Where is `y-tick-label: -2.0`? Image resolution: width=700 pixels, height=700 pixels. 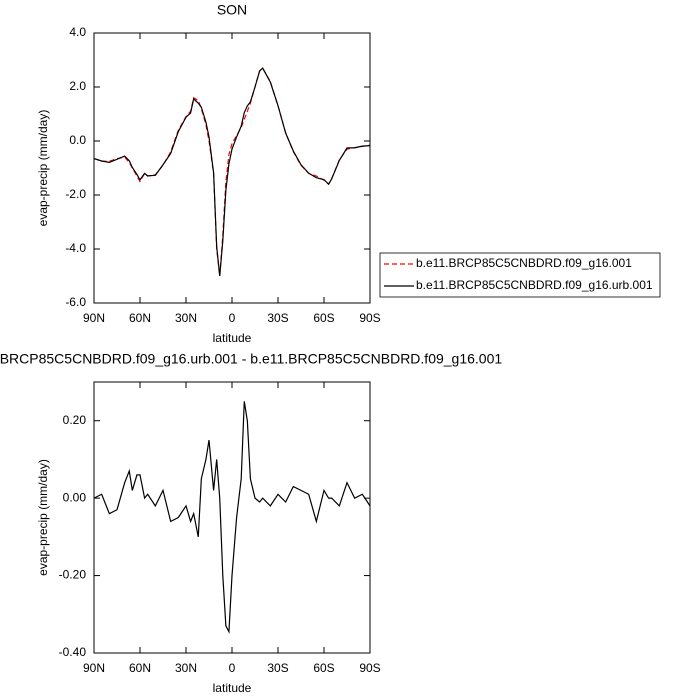 y-tick-label: -2.0 is located at coordinates (75, 194).